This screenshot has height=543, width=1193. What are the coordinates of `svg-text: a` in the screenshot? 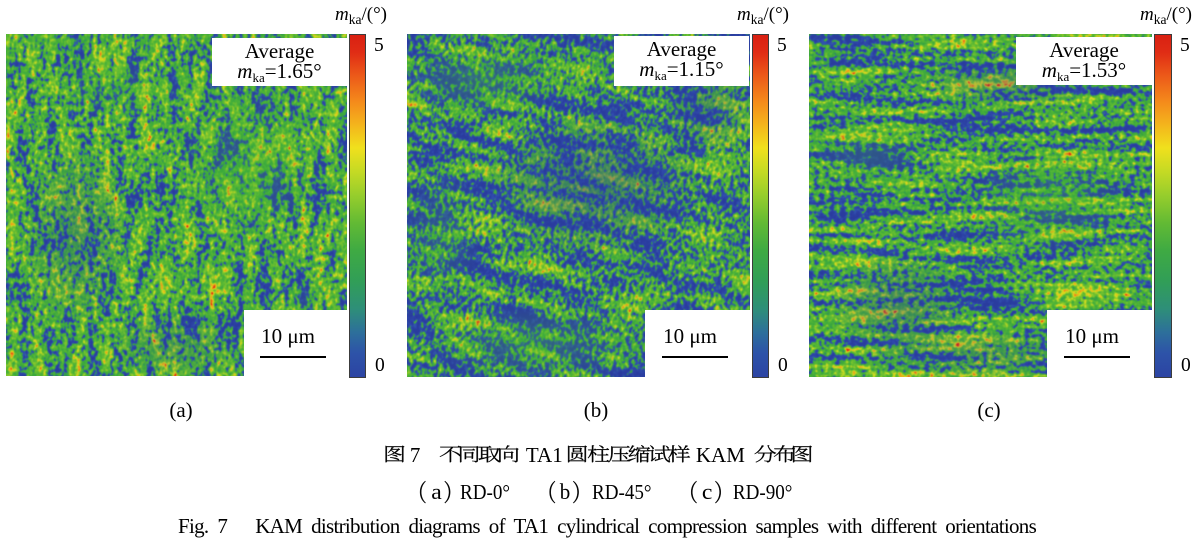 It's located at (436, 491).